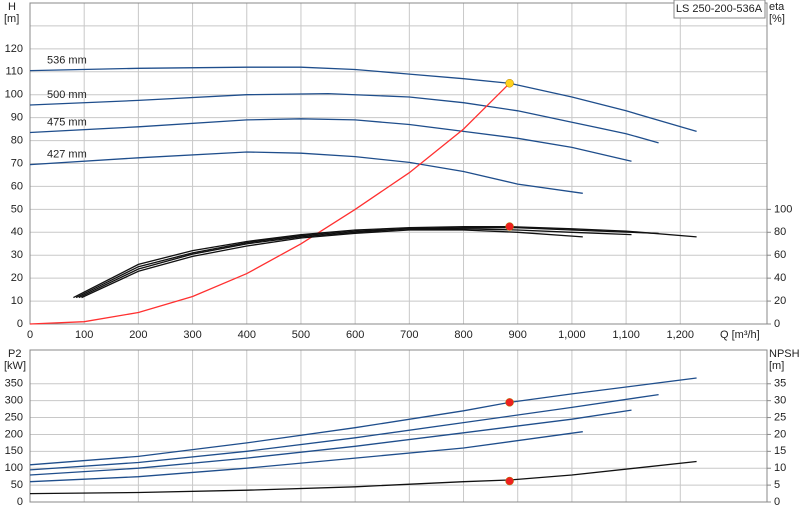  What do you see at coordinates (17, 118) in the screenshot?
I see `y-tick-label: 90` at bounding box center [17, 118].